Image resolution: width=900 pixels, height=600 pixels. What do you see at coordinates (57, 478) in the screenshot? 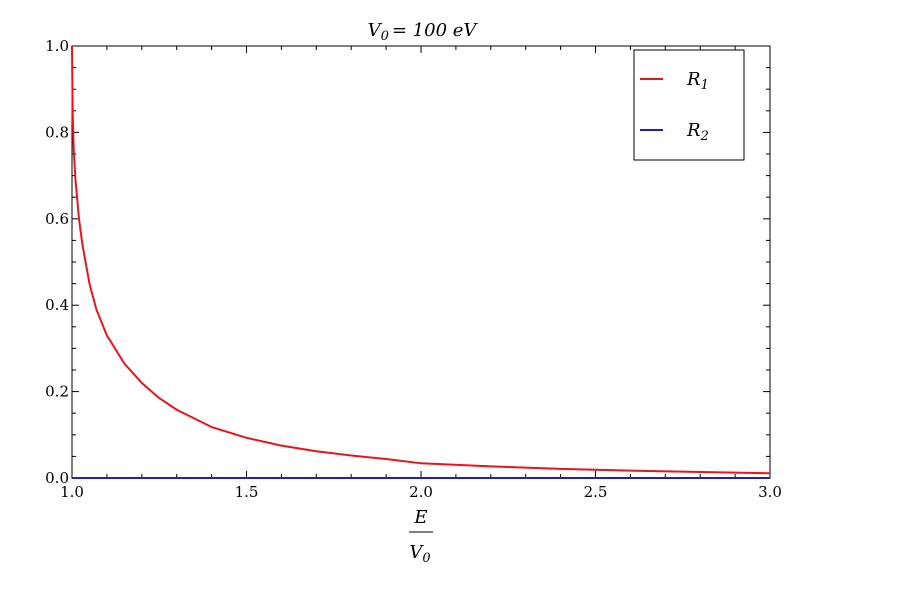
I see `y-tick-label: 0.0` at bounding box center [57, 478].